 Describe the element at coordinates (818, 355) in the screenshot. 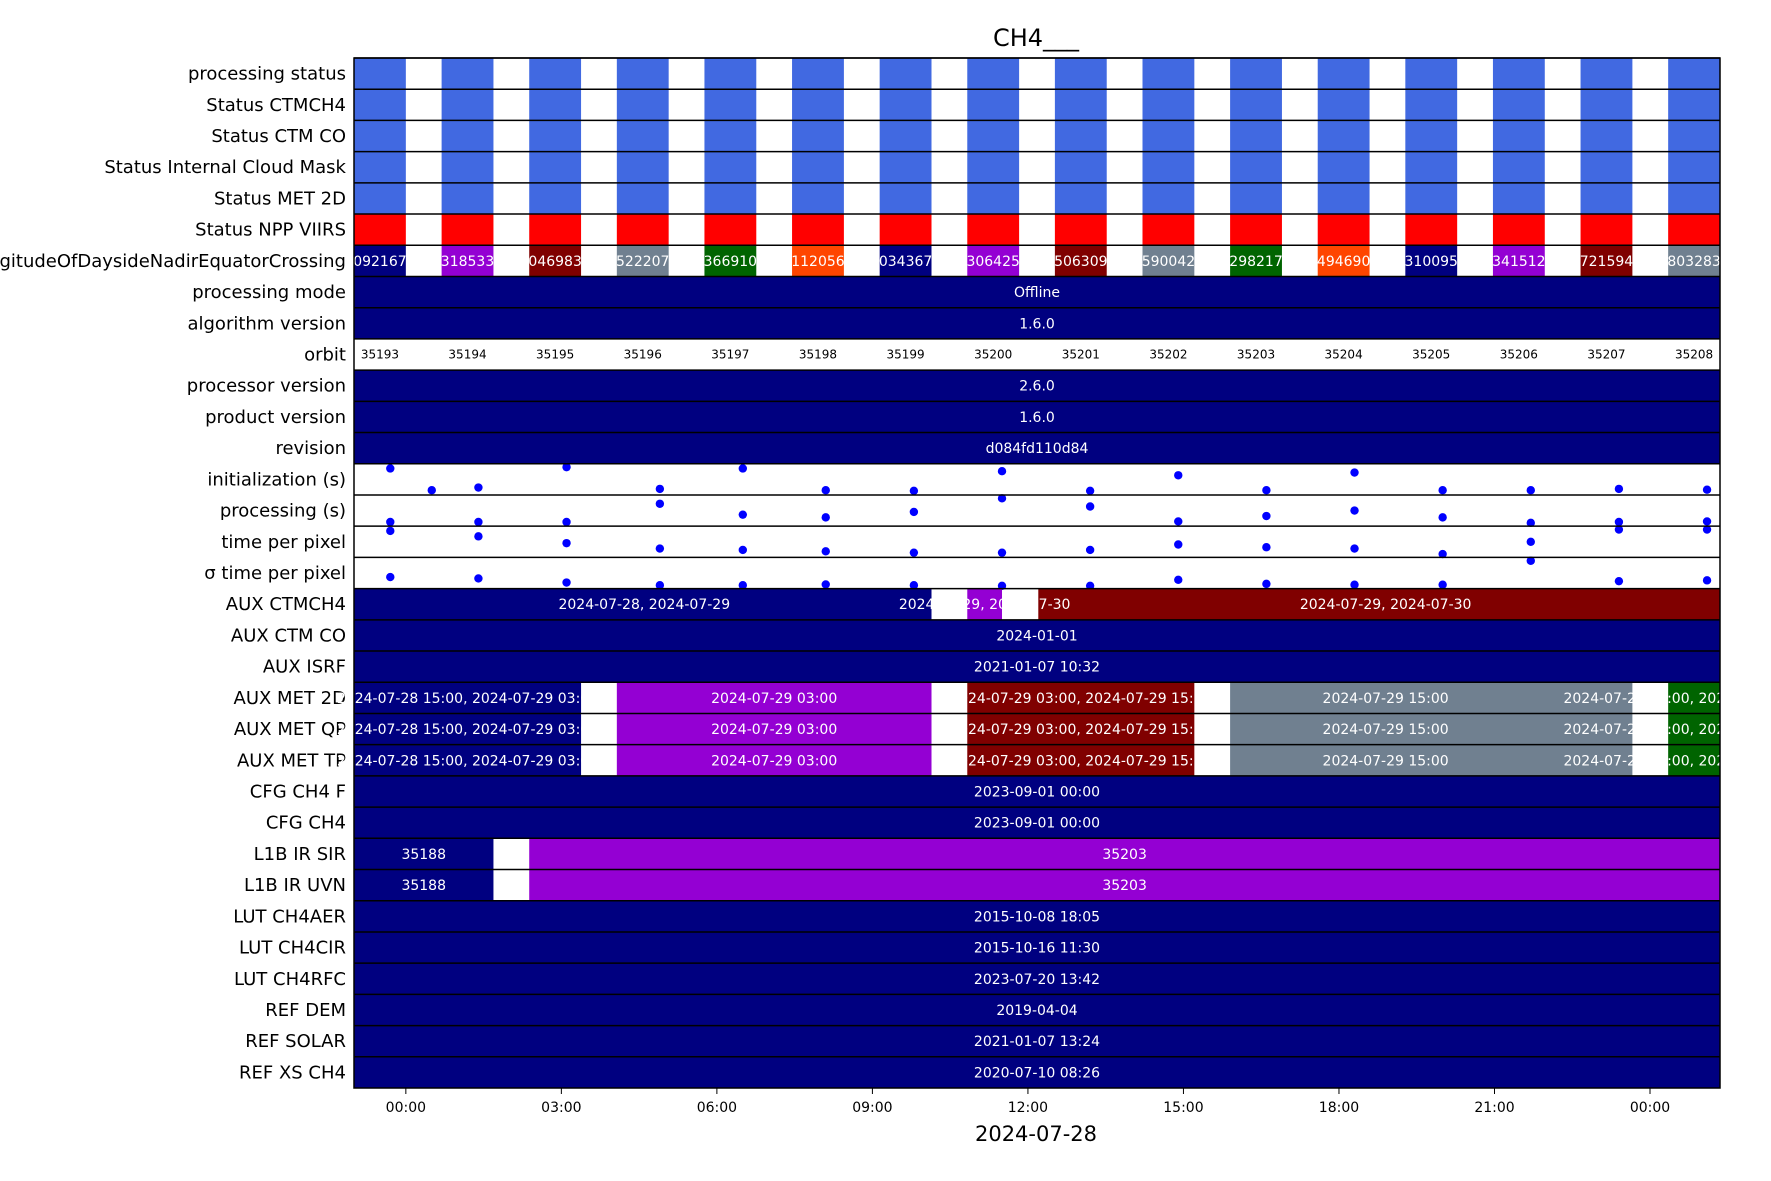

I see `orbit-number-label: 35198` at that location.